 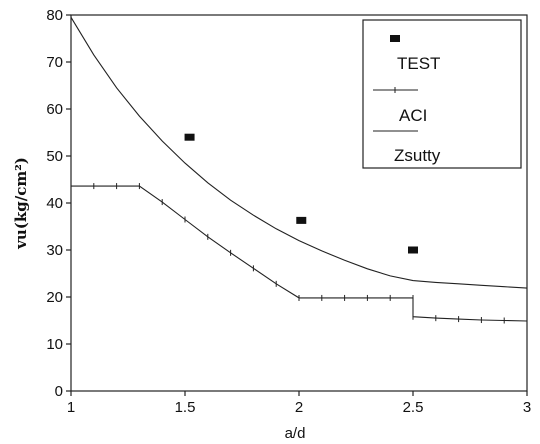 What do you see at coordinates (59, 391) in the screenshot?
I see `y-tick-label: 0` at bounding box center [59, 391].